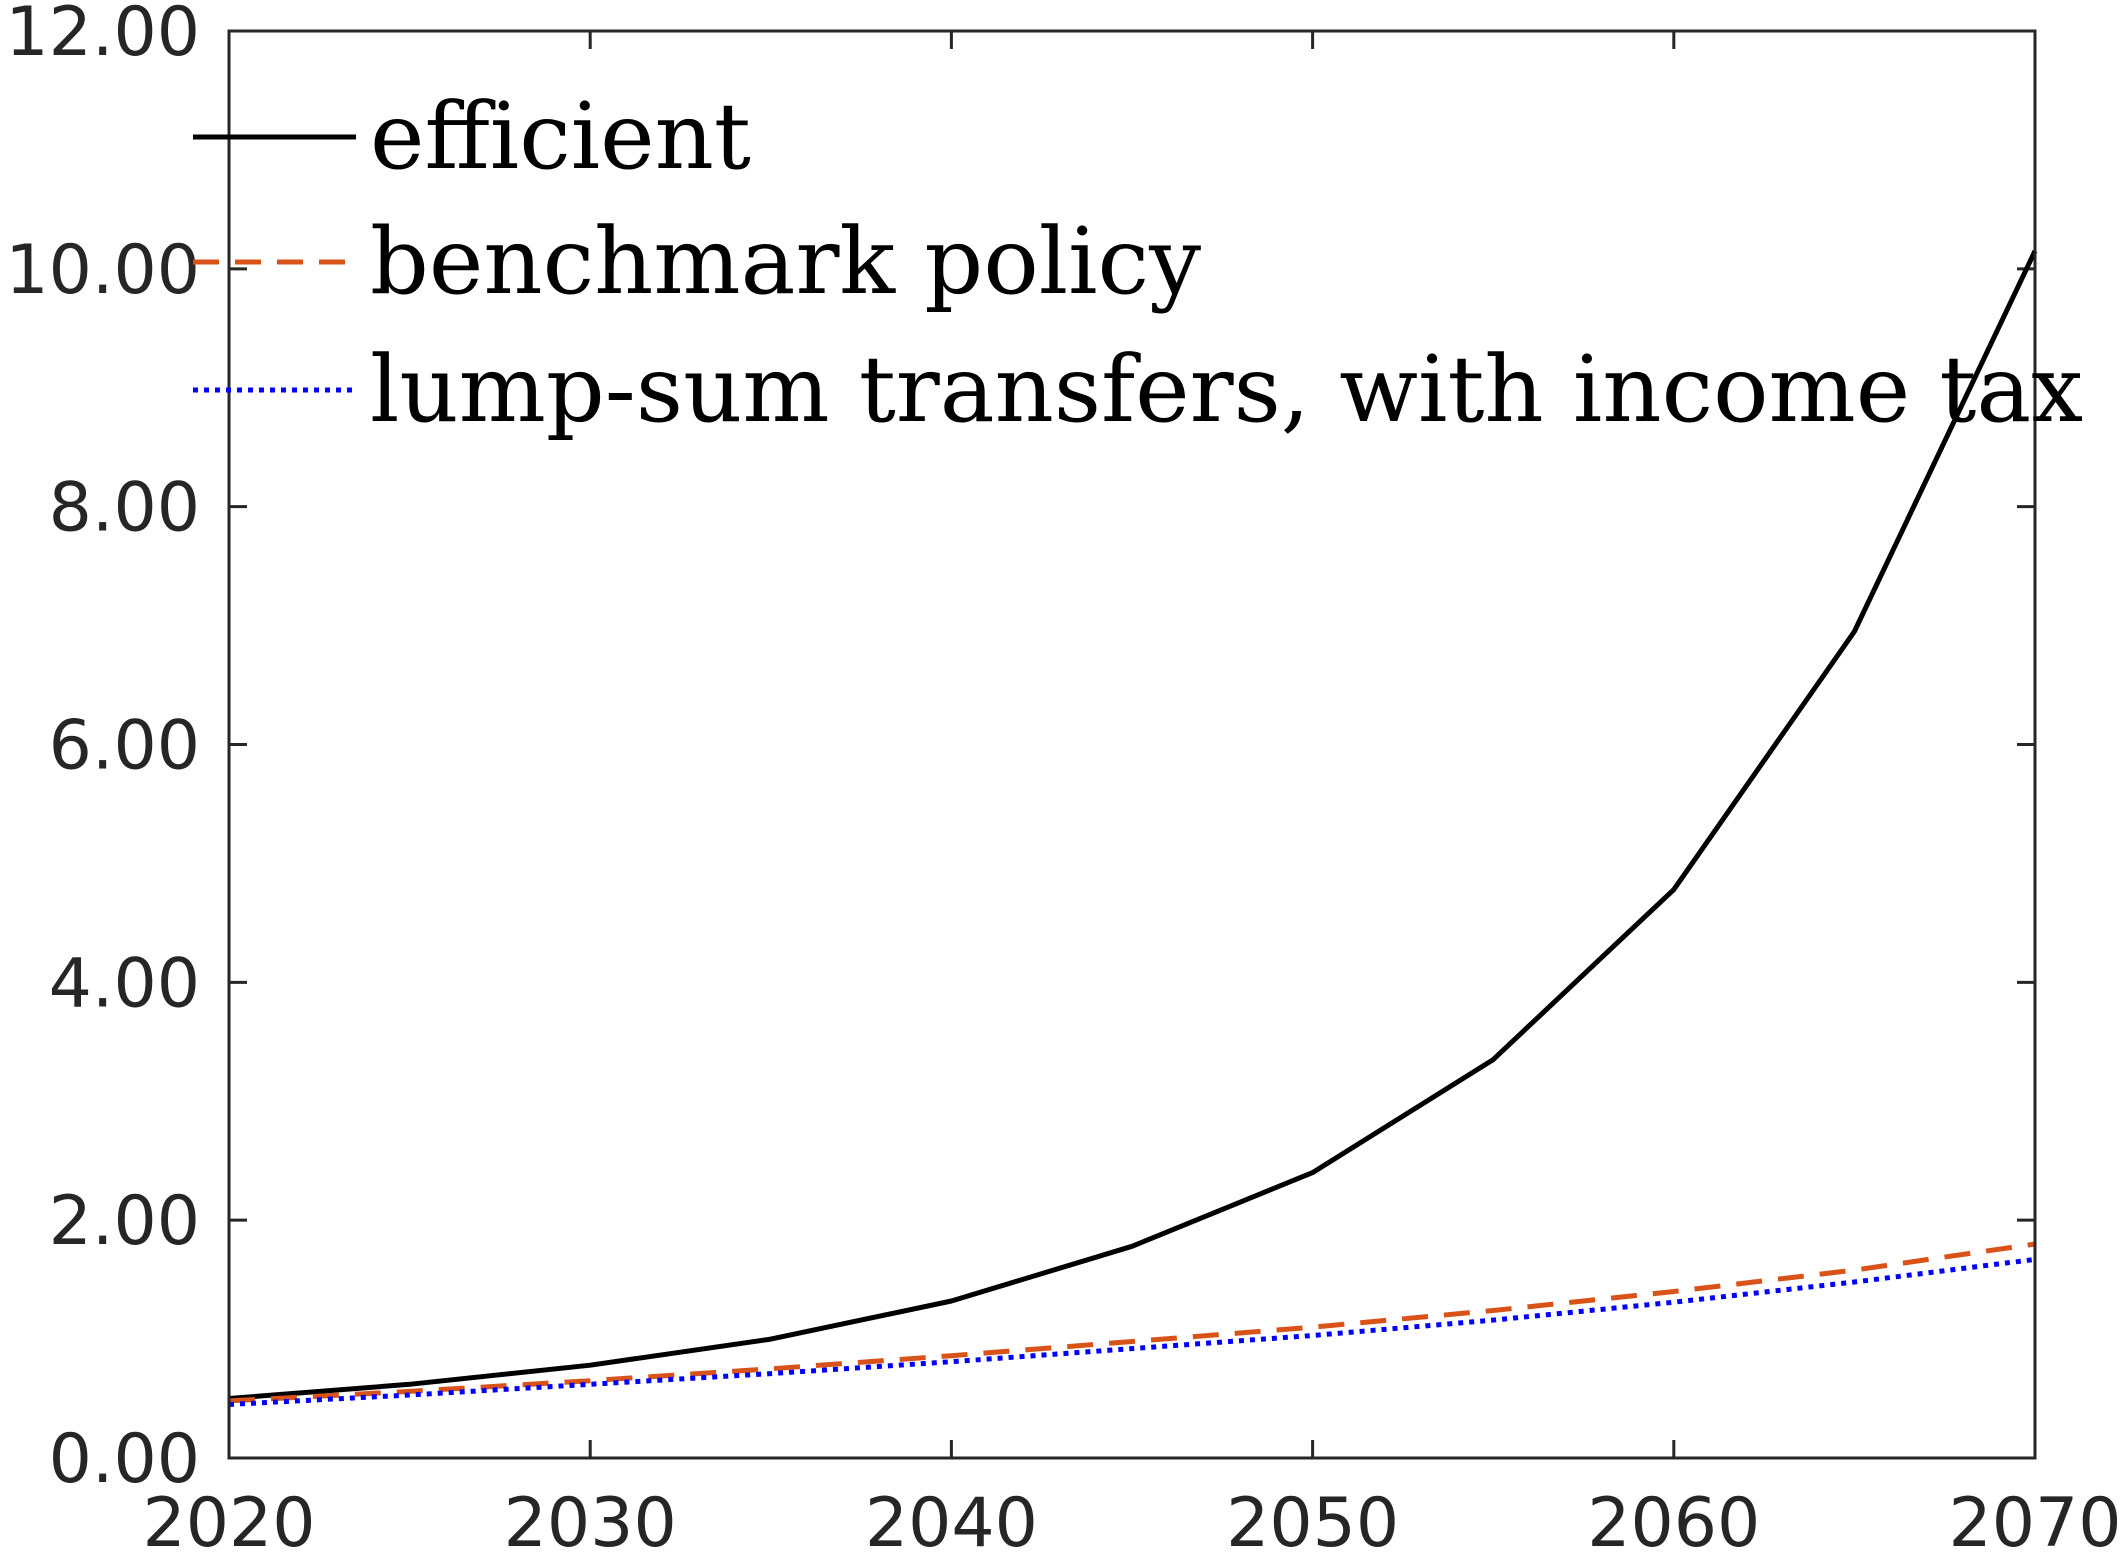  I want to click on x-tick-labels: 2020 2030 2040 2050 2060 2070, so click(1131, 1519).